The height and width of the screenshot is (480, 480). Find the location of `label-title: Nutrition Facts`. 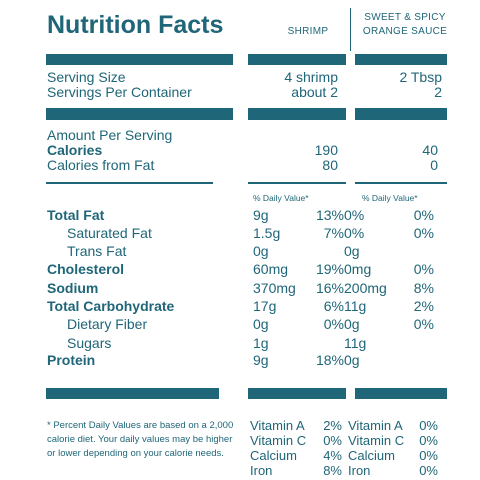

label-title: Nutrition Facts is located at coordinates (135, 25).